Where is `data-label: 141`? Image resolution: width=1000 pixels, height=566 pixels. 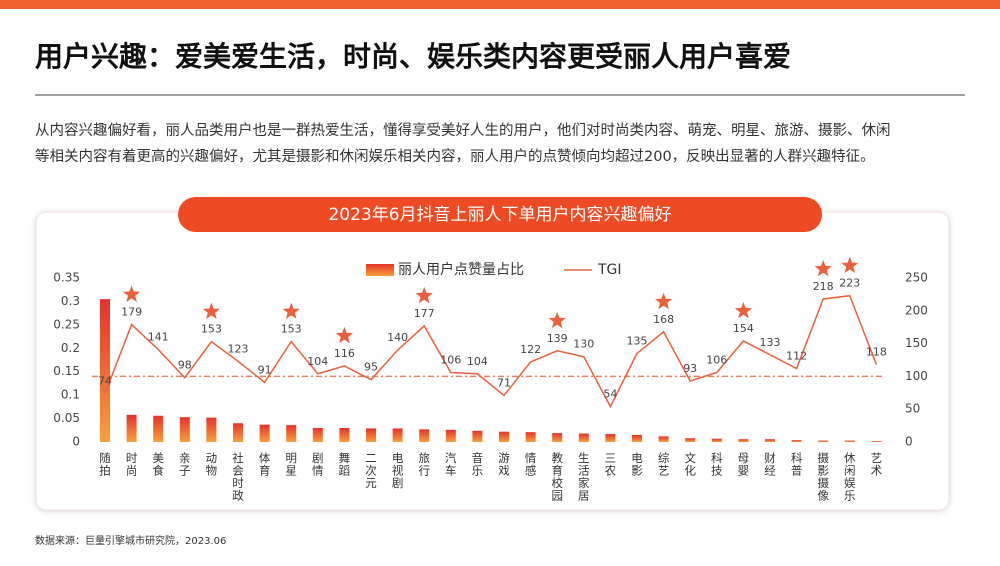 data-label: 141 is located at coordinates (158, 337).